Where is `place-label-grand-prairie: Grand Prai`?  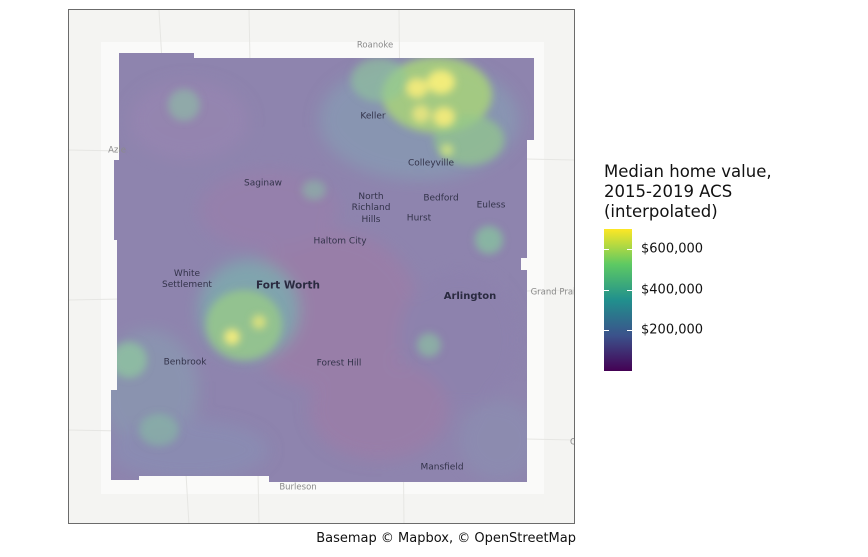
place-label-grand-prairie: Grand Prai is located at coordinates (552, 292).